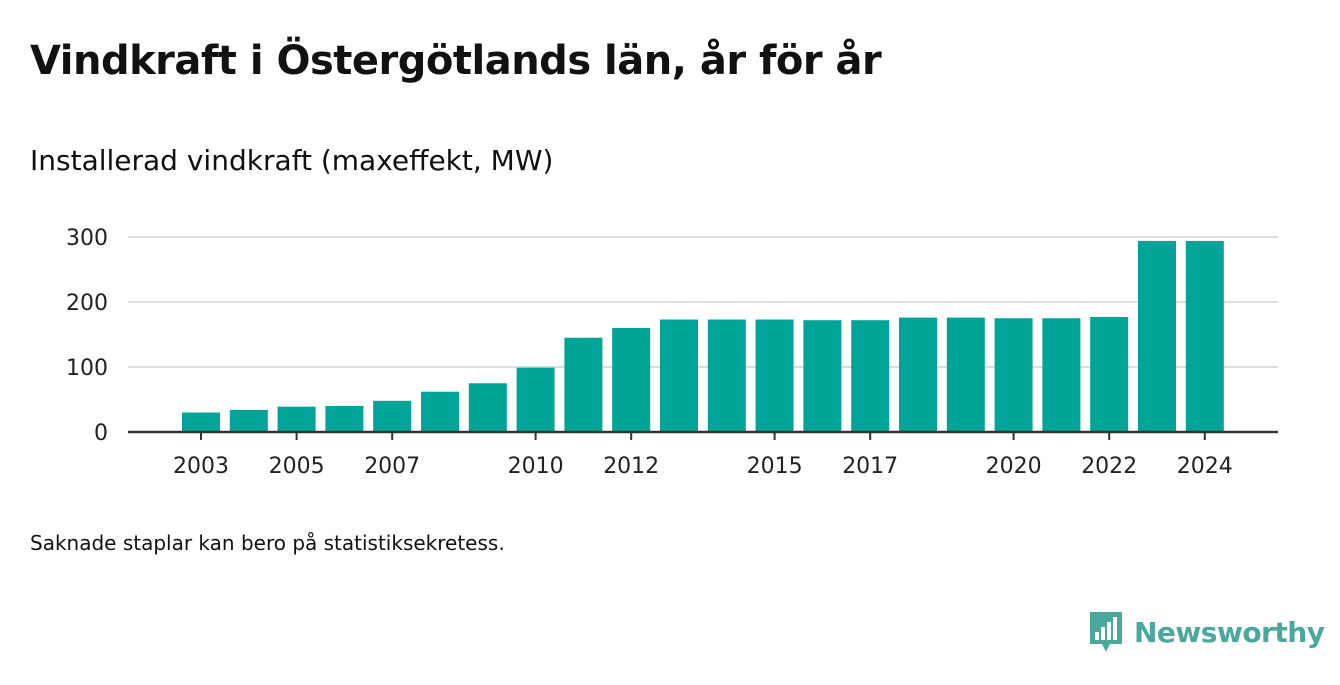  Describe the element at coordinates (1229, 632) in the screenshot. I see `brand-name: Newsworthy` at that location.